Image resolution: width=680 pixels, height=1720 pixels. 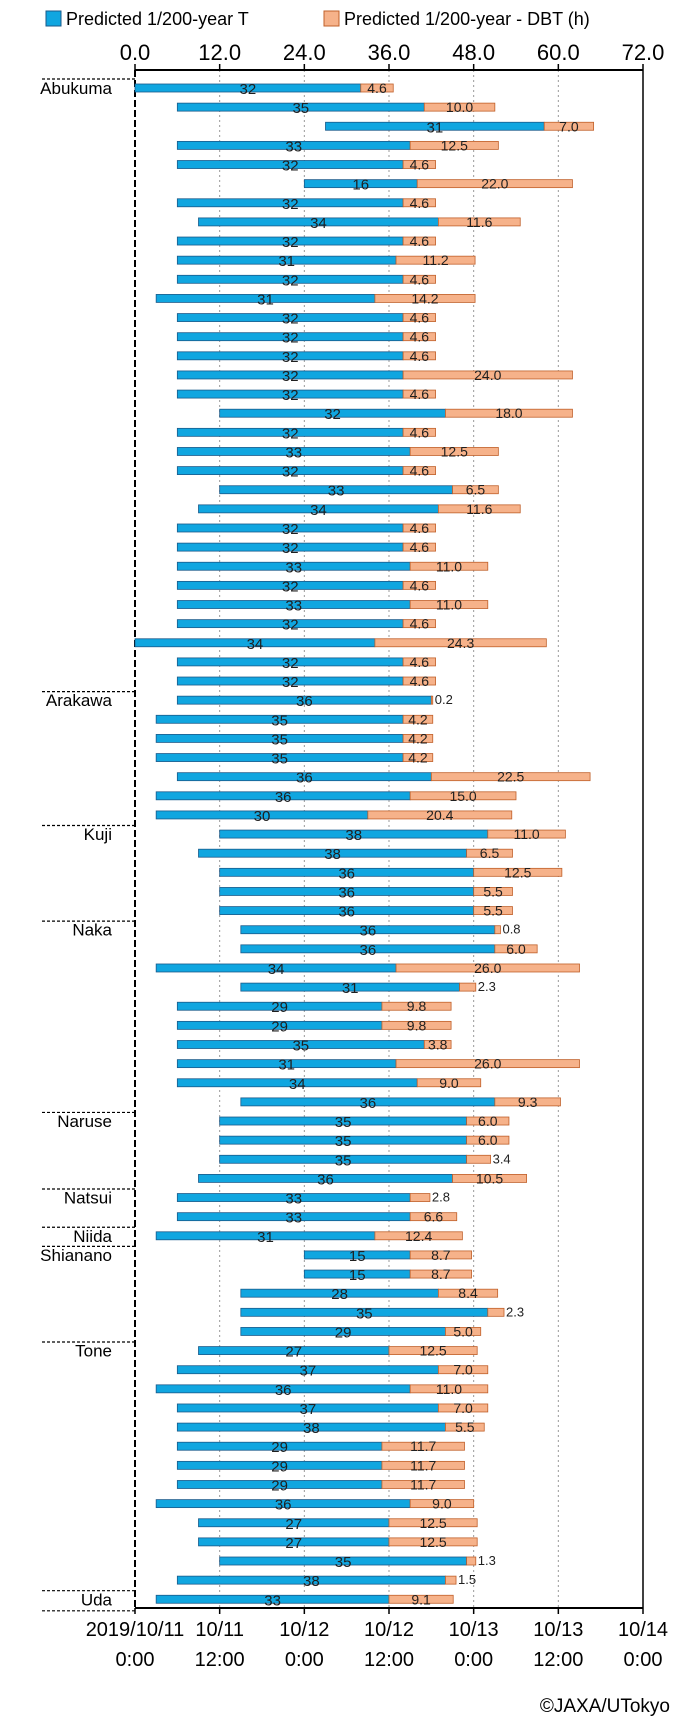 I want to click on bar-dbt-label: 6.0, so click(x=488, y=1140).